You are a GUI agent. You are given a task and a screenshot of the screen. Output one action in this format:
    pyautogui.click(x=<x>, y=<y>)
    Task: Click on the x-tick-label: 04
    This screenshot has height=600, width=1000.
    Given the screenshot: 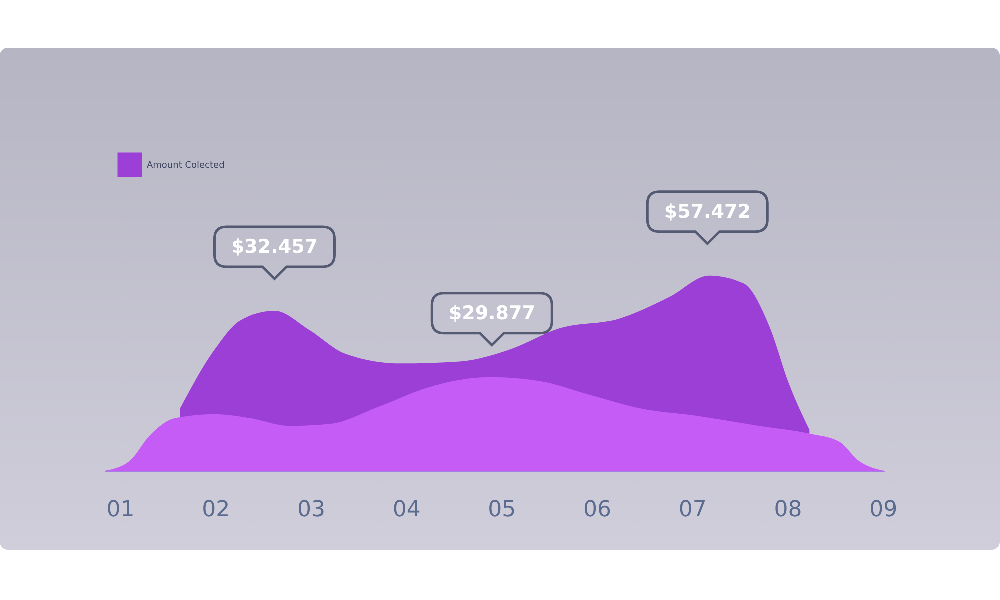 What is the action you would take?
    pyautogui.click(x=406, y=510)
    